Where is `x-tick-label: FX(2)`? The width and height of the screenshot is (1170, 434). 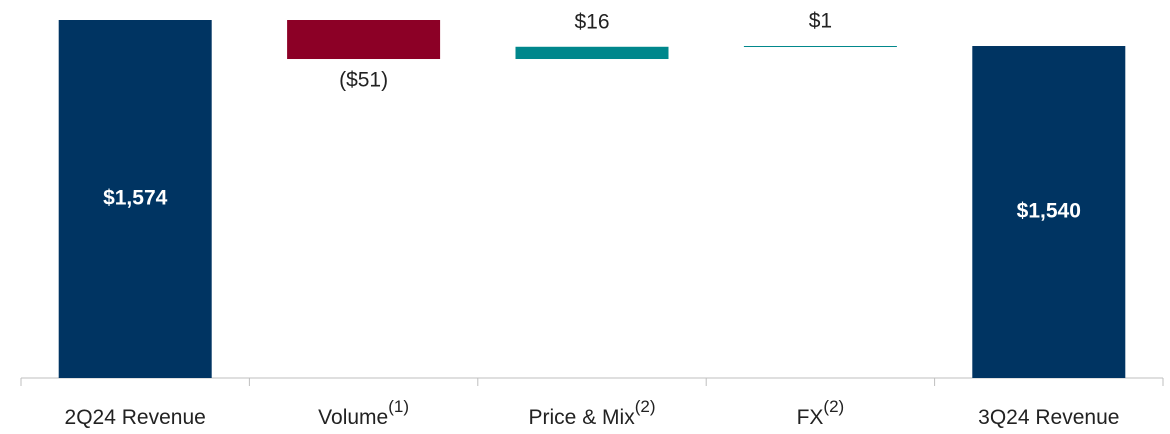
x-tick-label: FX(2) is located at coordinates (821, 412).